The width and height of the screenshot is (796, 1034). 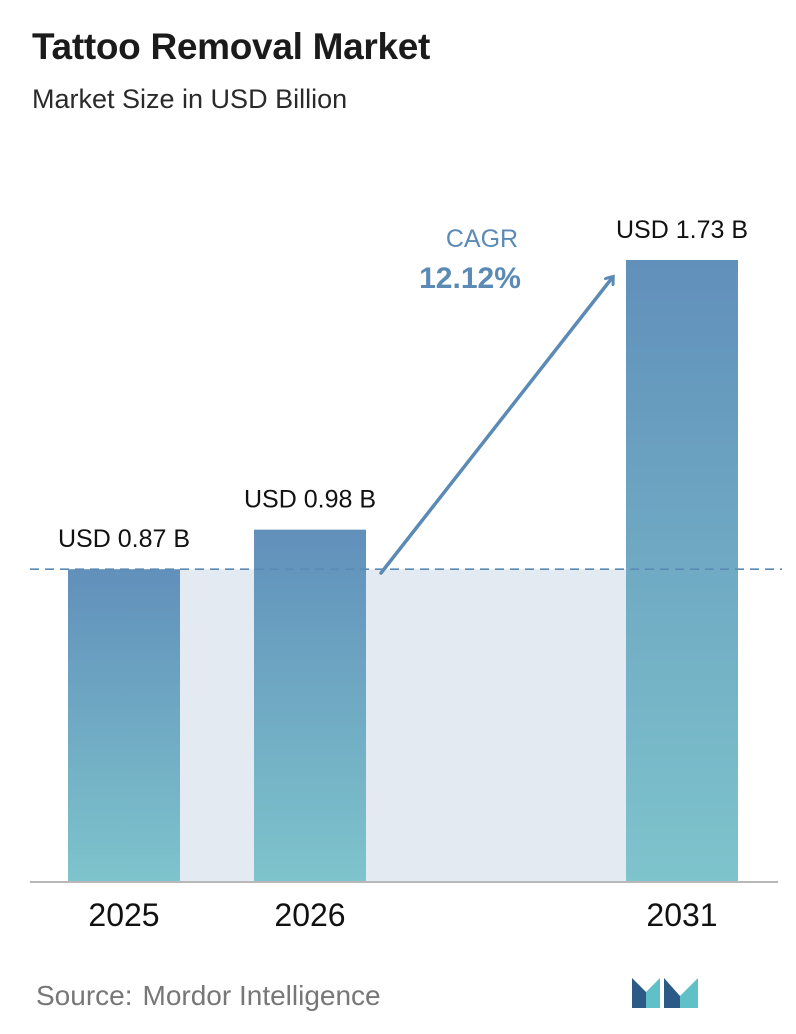 I want to click on cagr-value: 12.12%, so click(x=470, y=278).